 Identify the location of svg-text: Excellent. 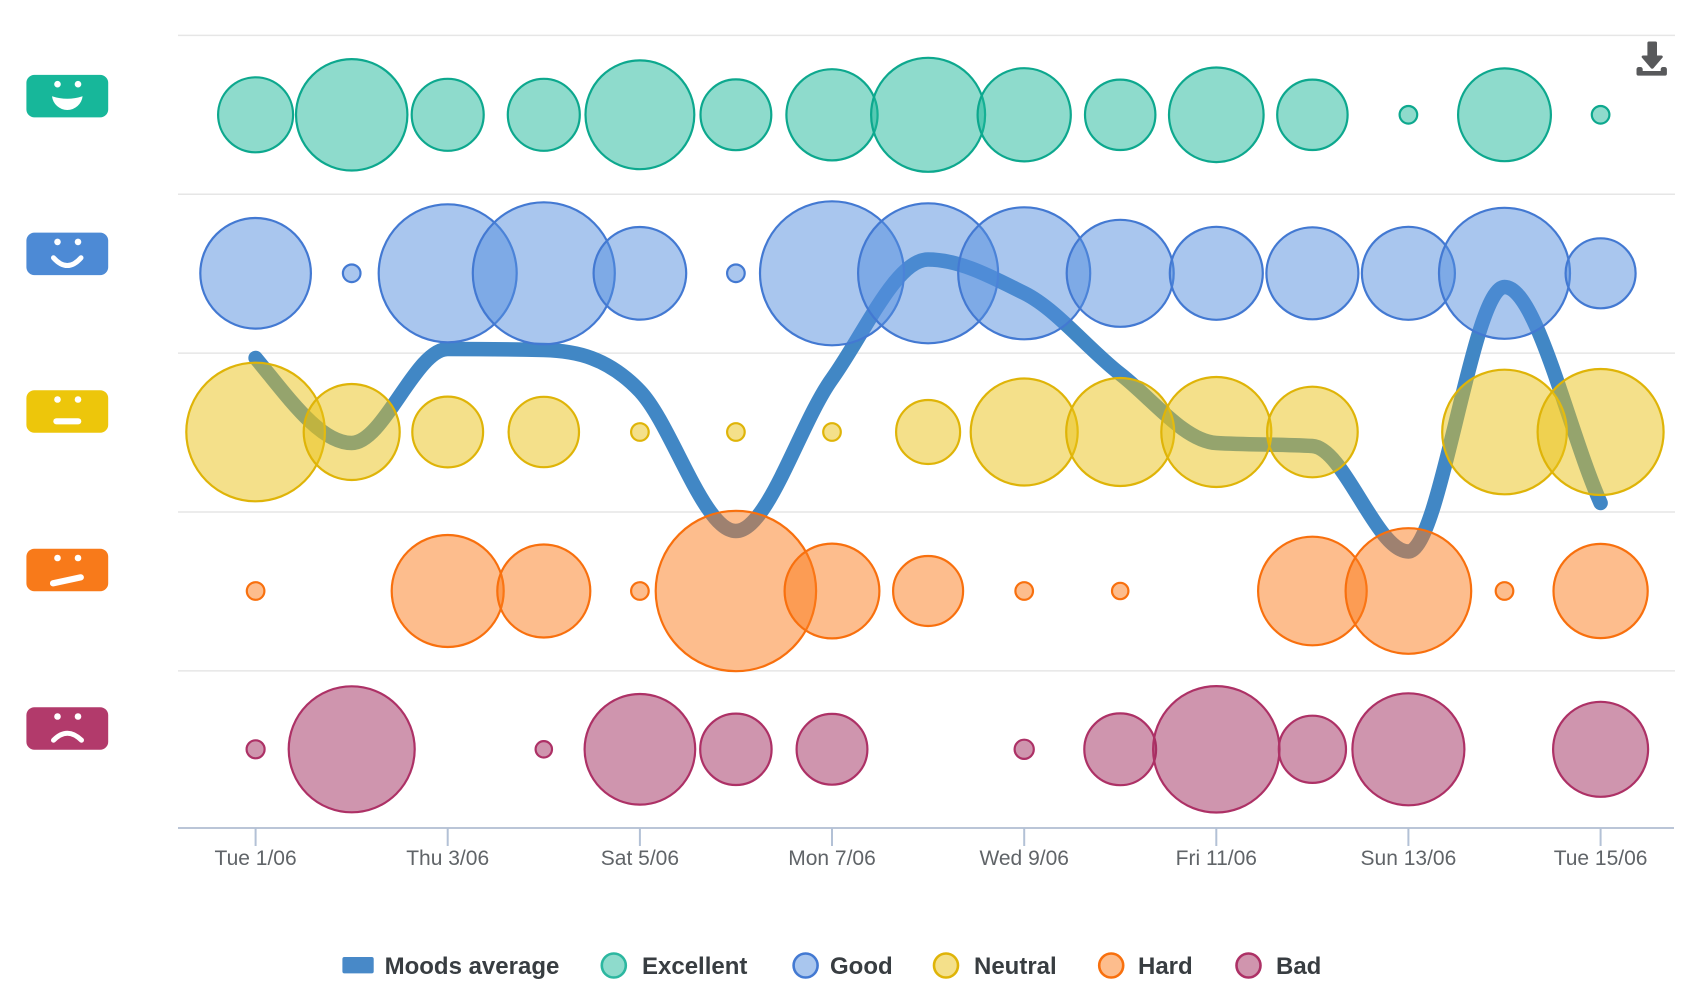
(694, 966).